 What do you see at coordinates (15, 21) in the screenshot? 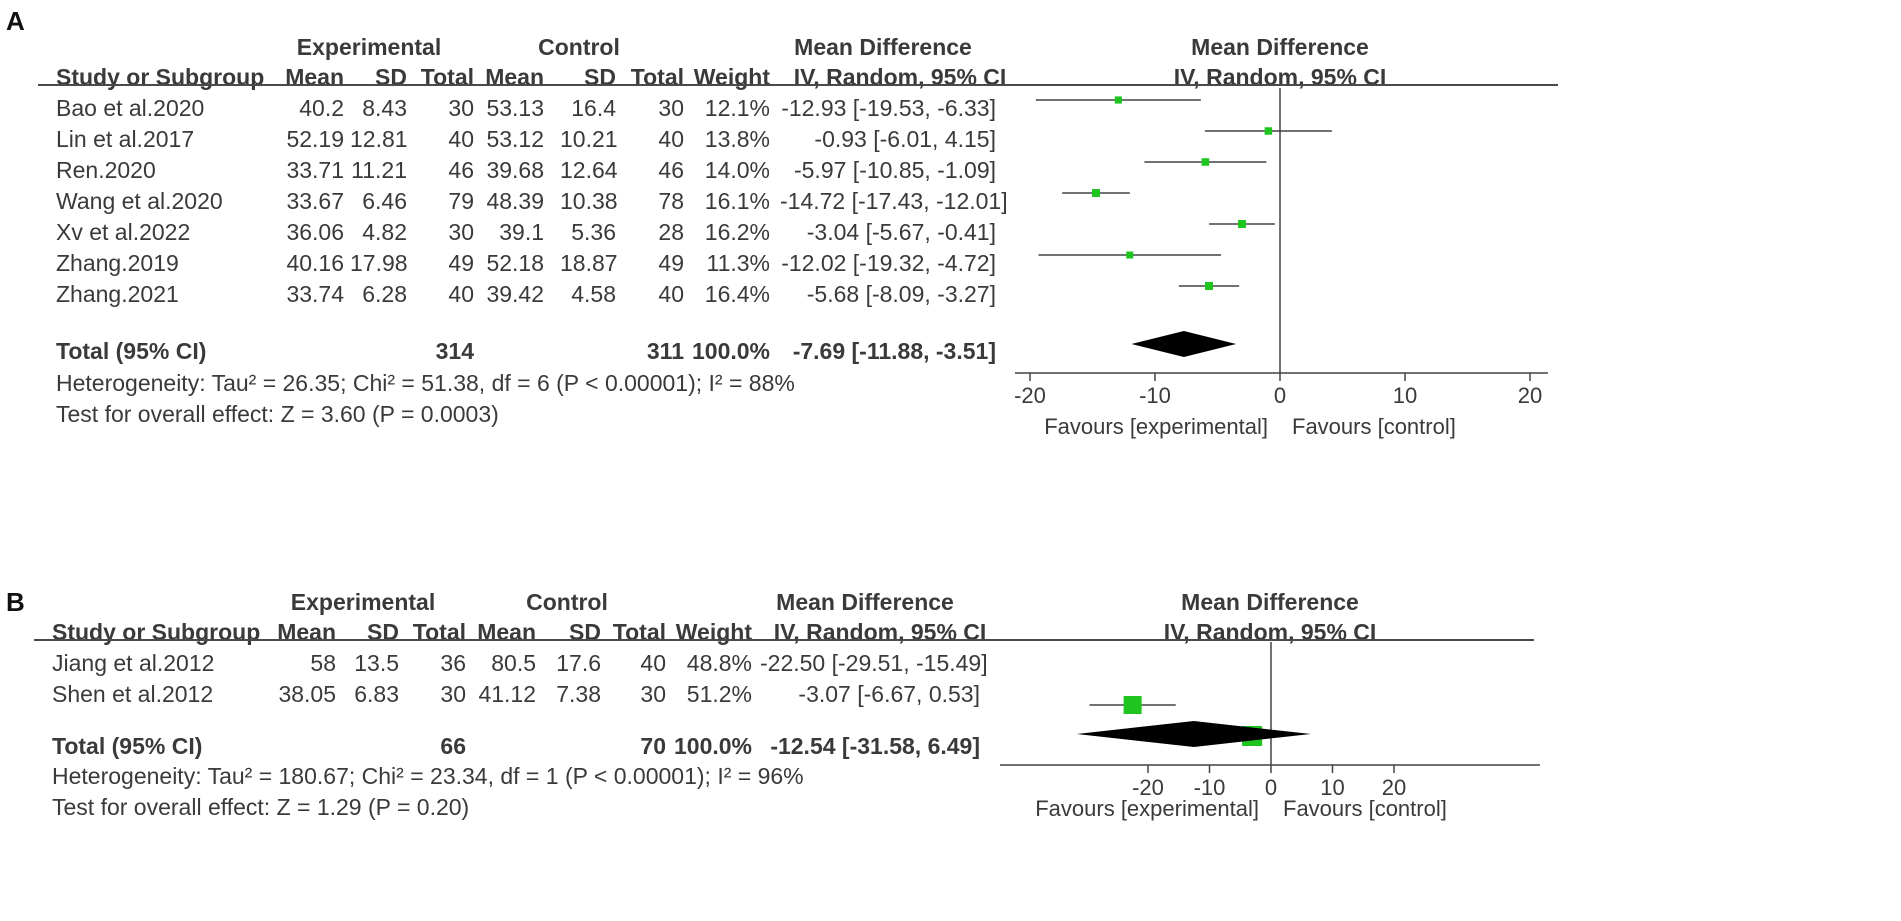
I see `panel-label: A` at bounding box center [15, 21].